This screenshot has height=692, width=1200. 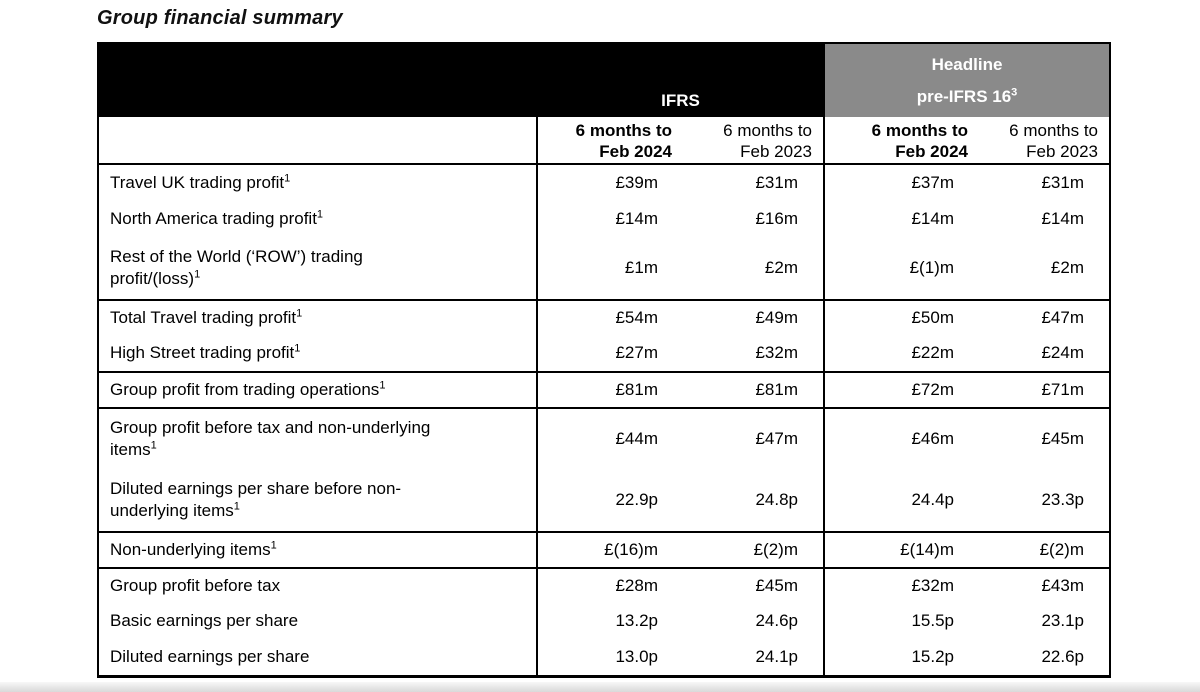 I want to click on value-cell: 13.0p, so click(x=636, y=656).